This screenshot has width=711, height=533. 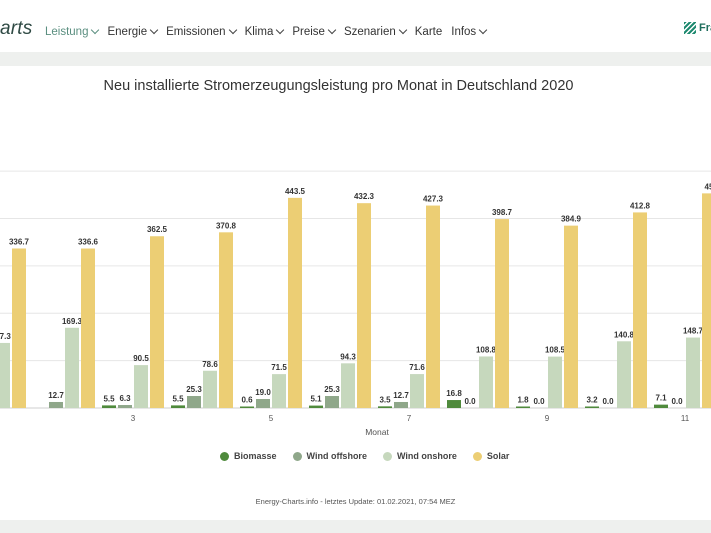 I want to click on data-label: 0.6, so click(x=247, y=400).